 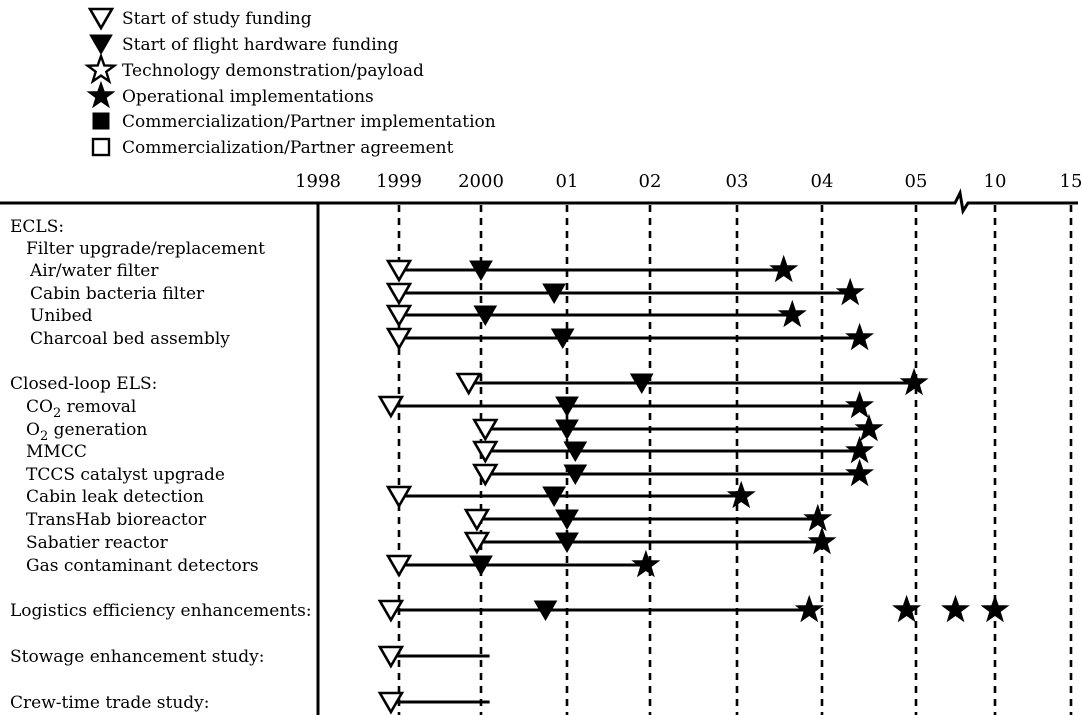 I want to click on legend-label: Start of flight hardware funding, so click(x=260, y=45).